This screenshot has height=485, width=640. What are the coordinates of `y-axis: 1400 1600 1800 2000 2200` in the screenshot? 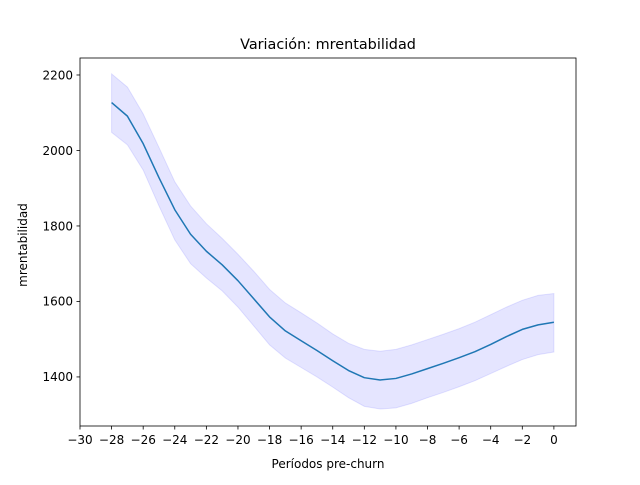 It's located at (61, 226).